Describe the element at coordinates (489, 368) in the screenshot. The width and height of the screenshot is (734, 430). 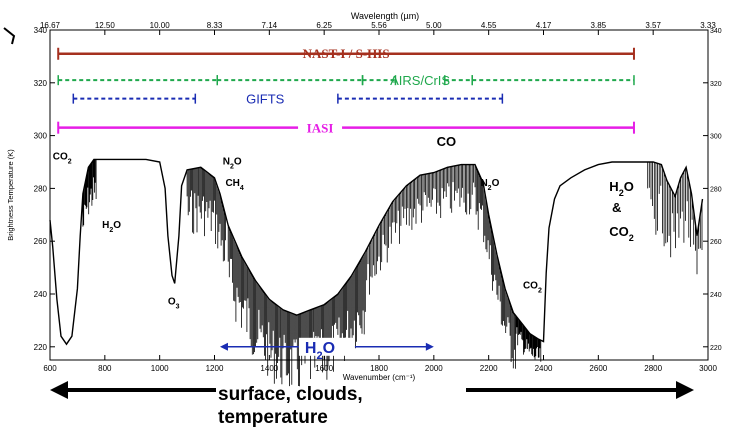
I see `x-tick-label: 2200` at that location.